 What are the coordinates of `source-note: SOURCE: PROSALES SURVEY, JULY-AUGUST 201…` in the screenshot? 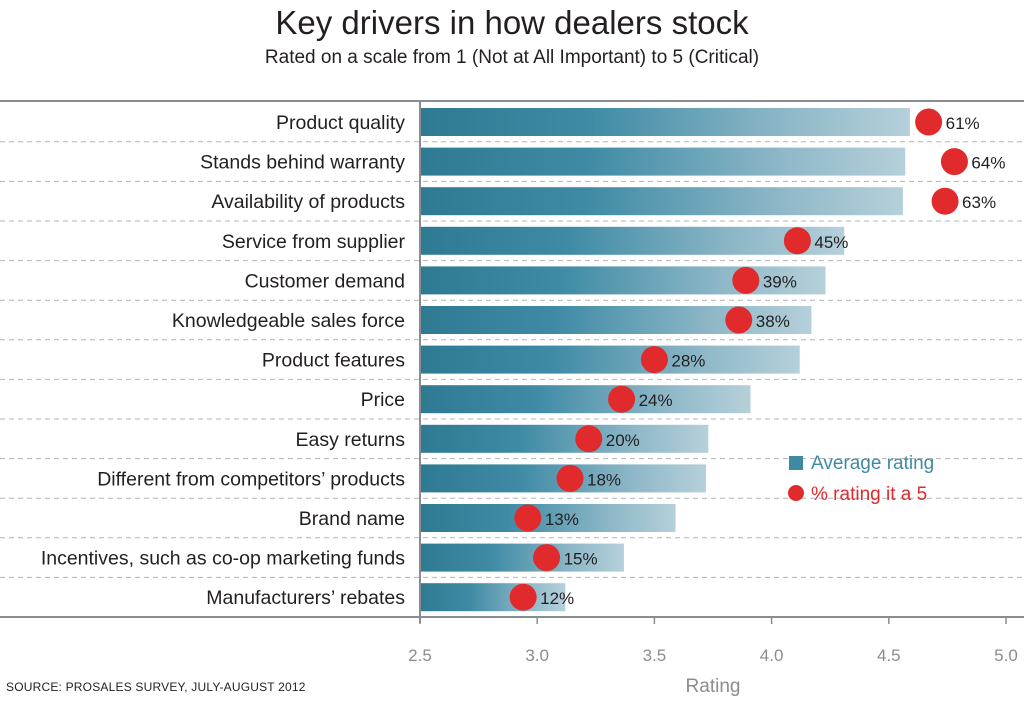 It's located at (156, 687).